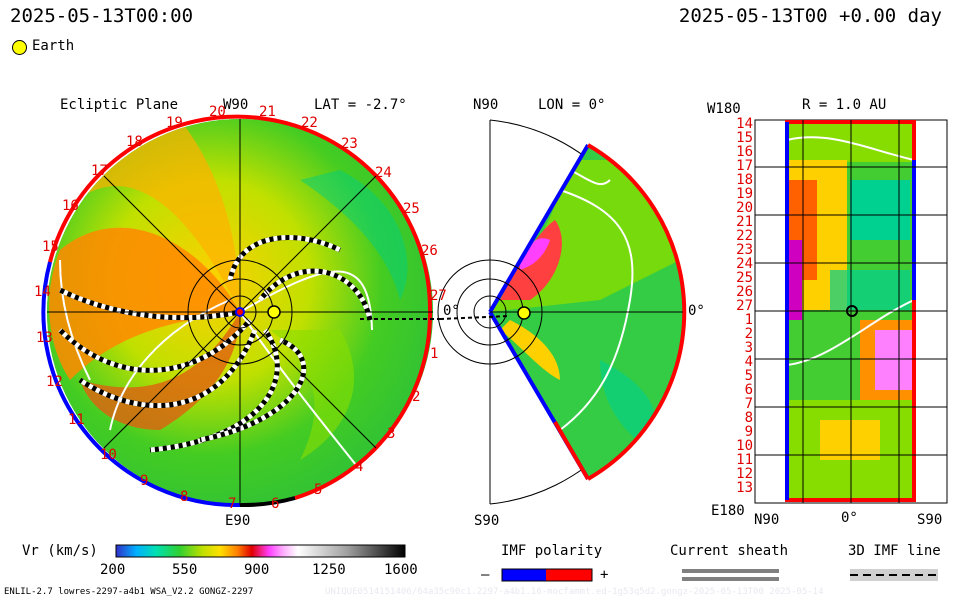 This screenshot has height=600, width=960. What do you see at coordinates (729, 551) in the screenshot?
I see `current-sheath-label: Current sheath` at bounding box center [729, 551].